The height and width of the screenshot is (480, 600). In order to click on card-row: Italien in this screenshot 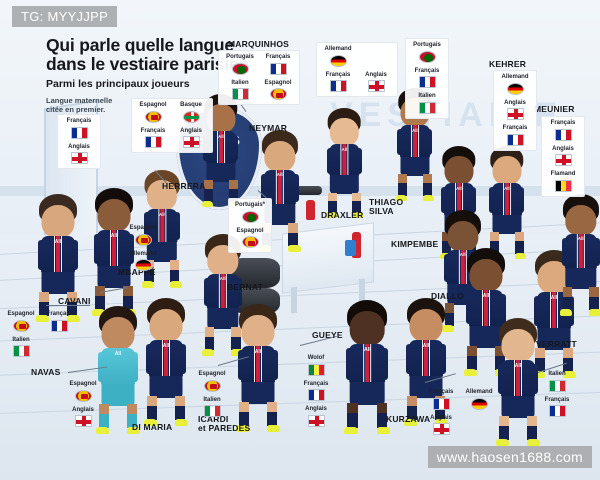, I will do `click(427, 103)`.